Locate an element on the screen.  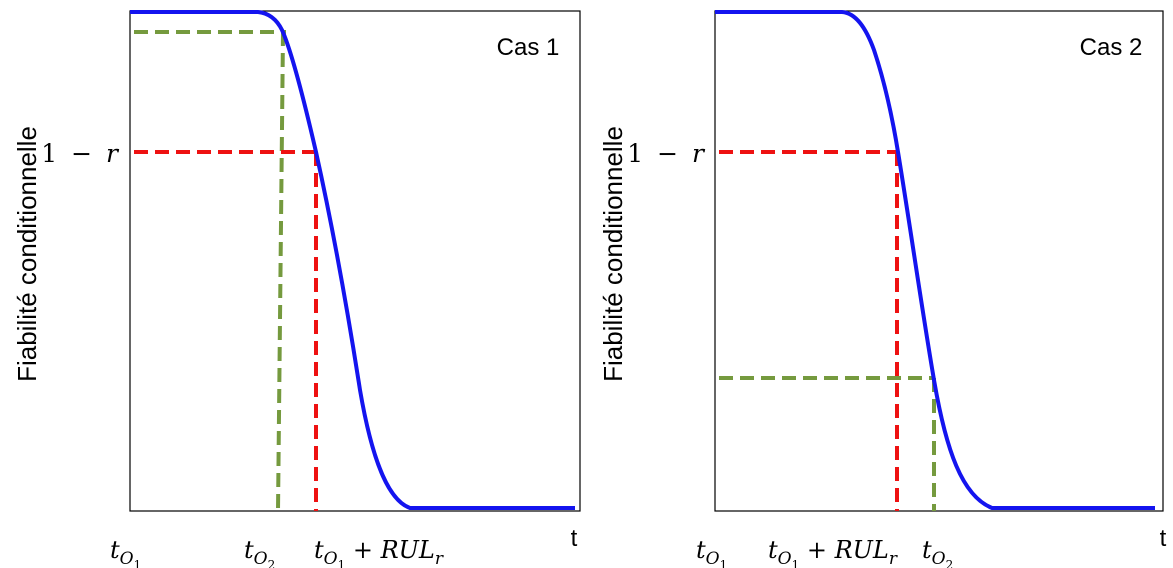
case-label: Cas 2 is located at coordinates (1111, 47).